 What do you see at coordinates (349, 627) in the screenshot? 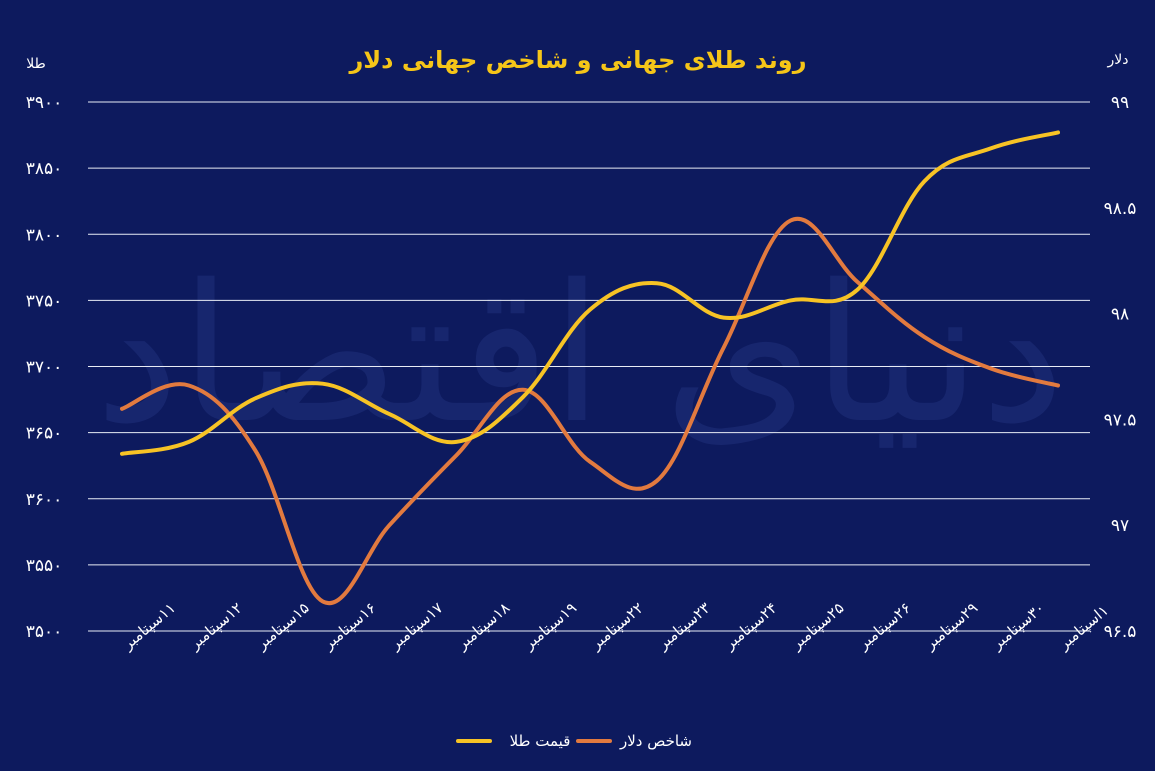
I see `x-tick-label: ۱۶سپتامبر` at bounding box center [349, 627].